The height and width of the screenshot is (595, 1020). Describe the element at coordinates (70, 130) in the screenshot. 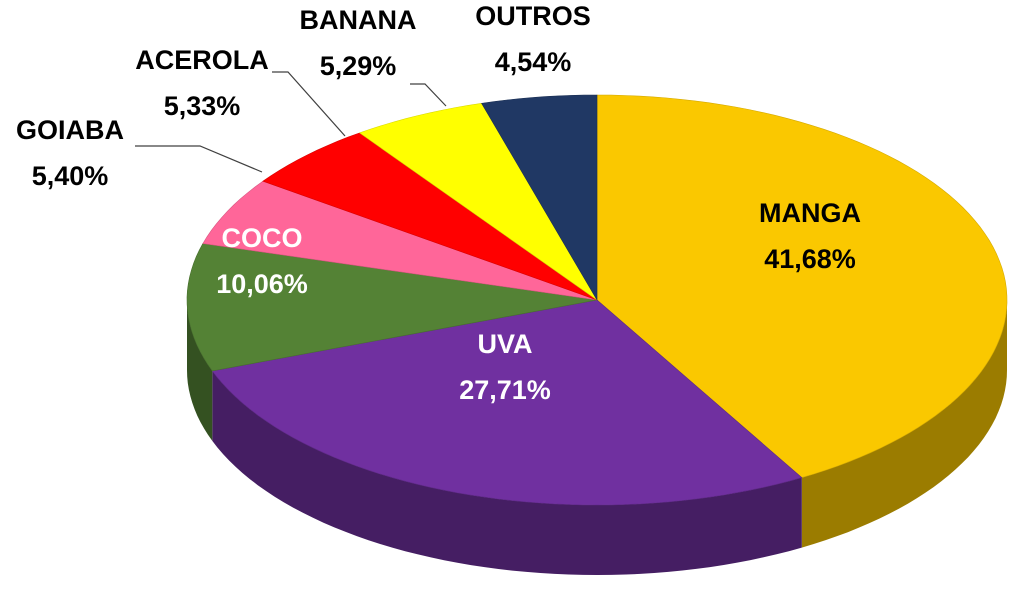

I see `slice-label: GOIABA` at that location.